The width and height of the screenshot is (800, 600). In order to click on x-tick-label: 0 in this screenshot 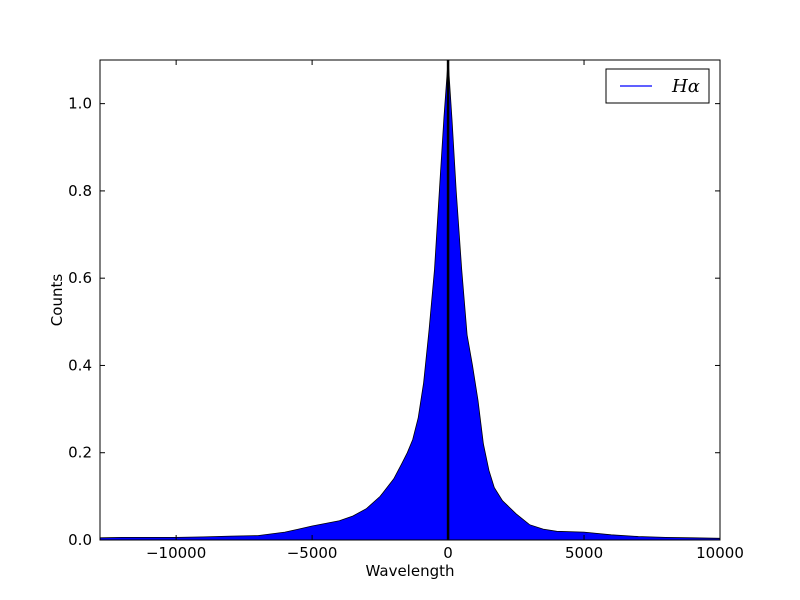, I will do `click(448, 553)`.